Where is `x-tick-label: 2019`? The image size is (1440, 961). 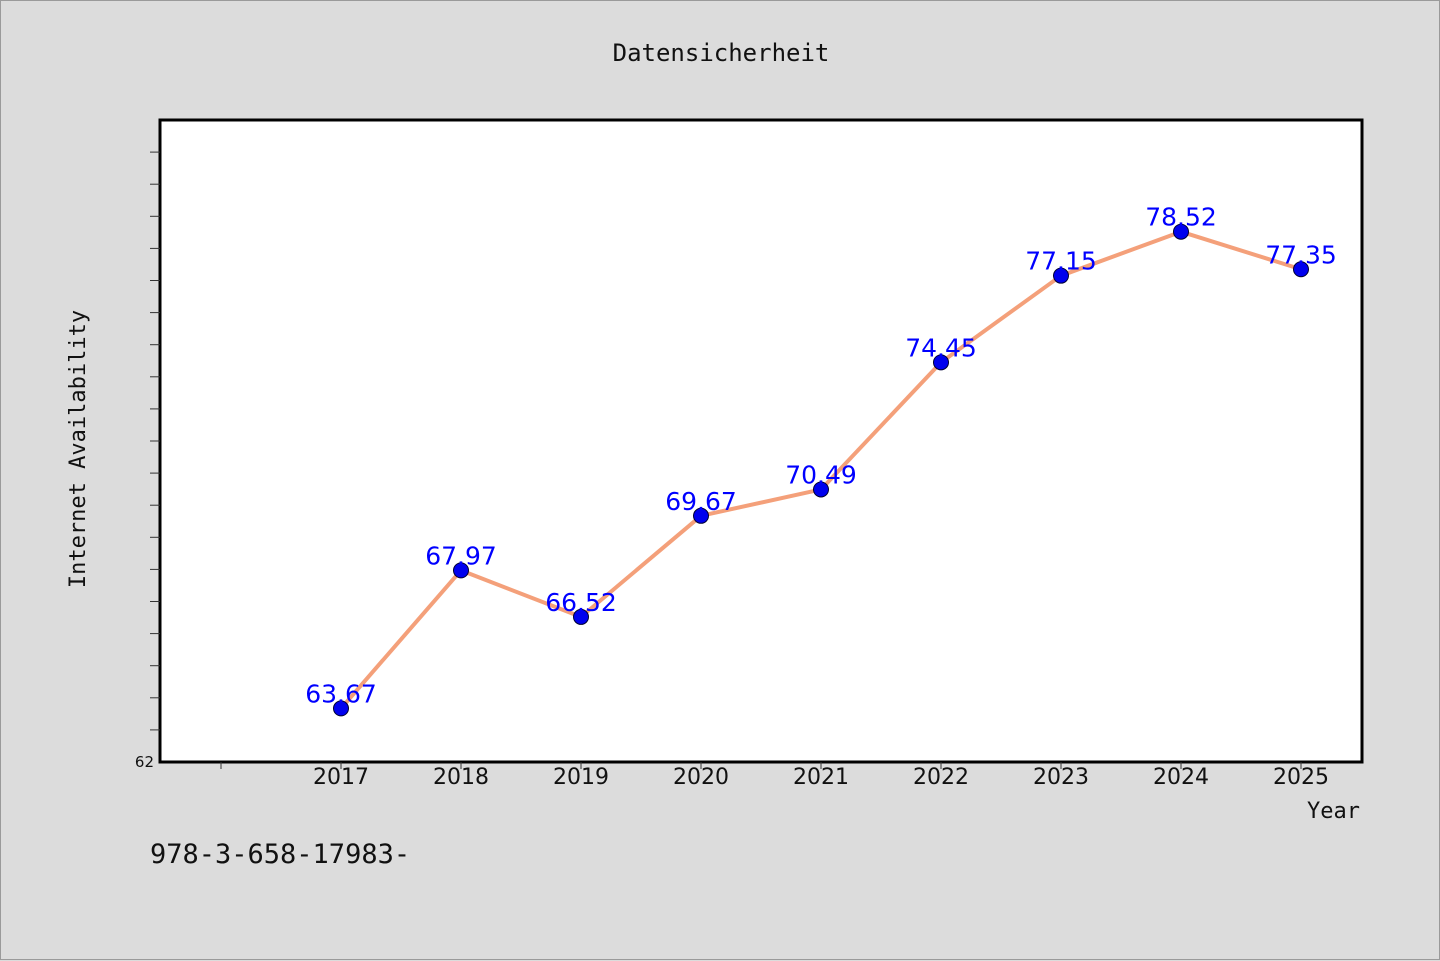
x-tick-label: 2019 is located at coordinates (581, 777).